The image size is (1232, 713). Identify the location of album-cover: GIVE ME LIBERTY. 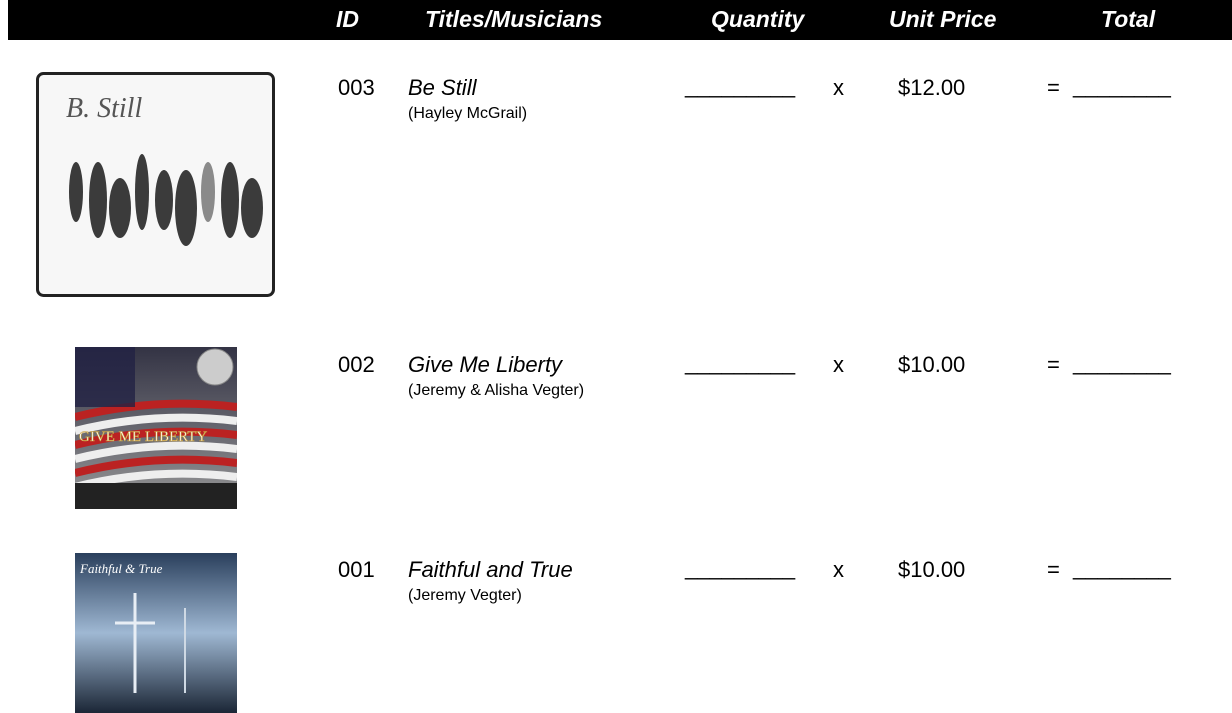
(156, 428).